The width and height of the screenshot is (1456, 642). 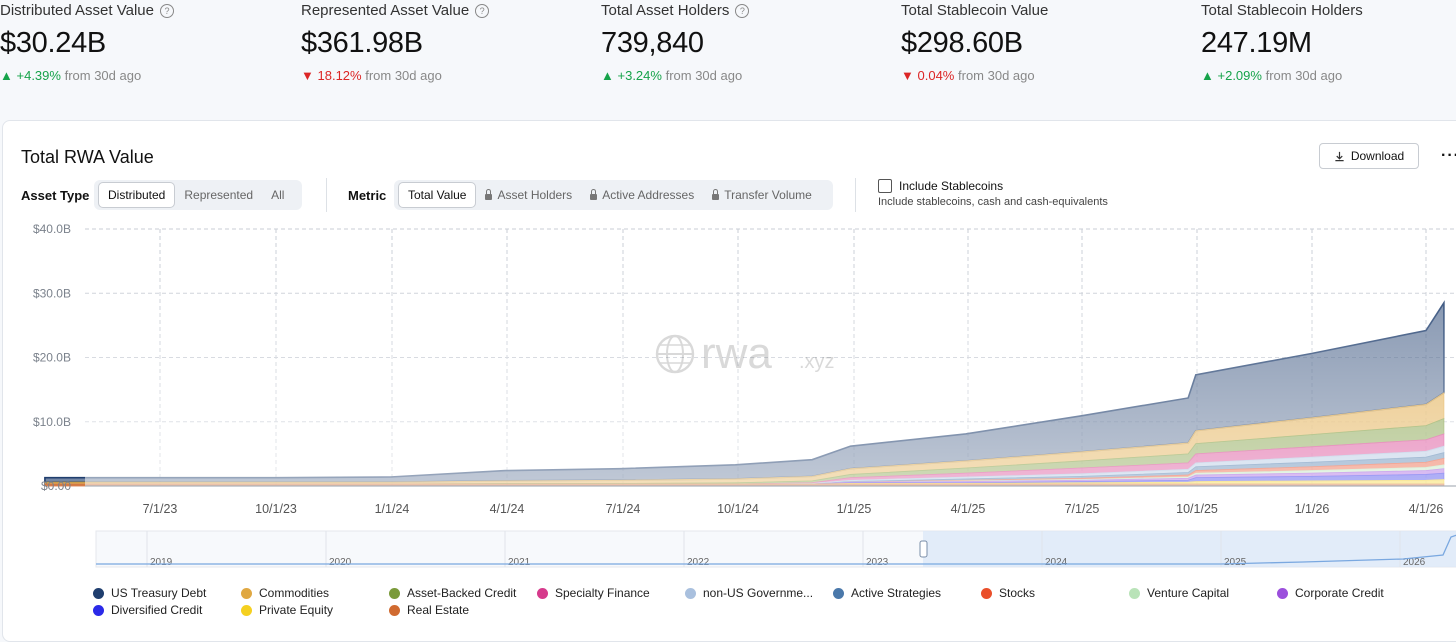 What do you see at coordinates (535, 195) in the screenshot?
I see `option-label: Asset Holders` at bounding box center [535, 195].